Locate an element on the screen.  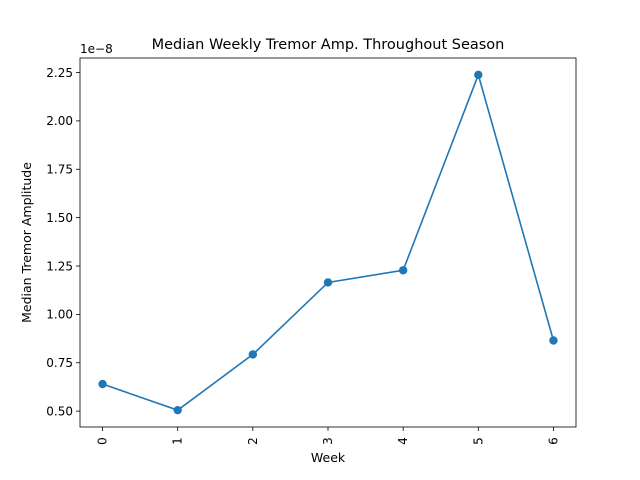
y-axis-ticks: 0.50 0.75 1.00 1.25 1.50 1.75 2.00 2.25 is located at coordinates (63, 242).